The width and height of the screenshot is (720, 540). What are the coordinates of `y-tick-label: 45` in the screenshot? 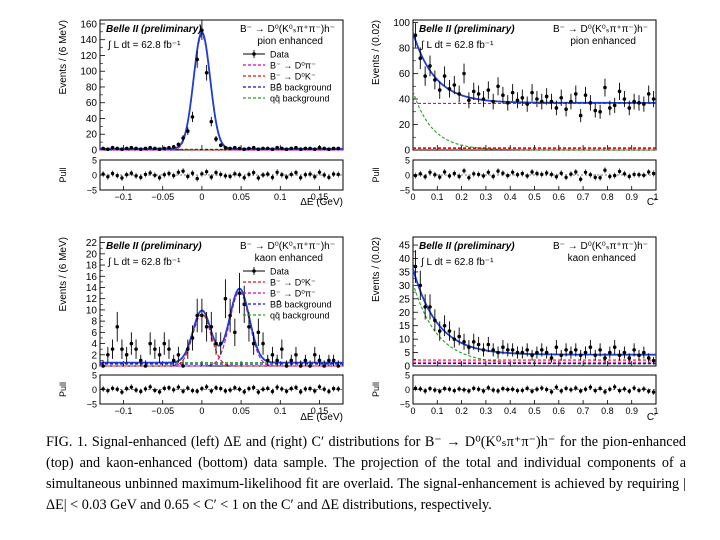 It's located at (405, 246).